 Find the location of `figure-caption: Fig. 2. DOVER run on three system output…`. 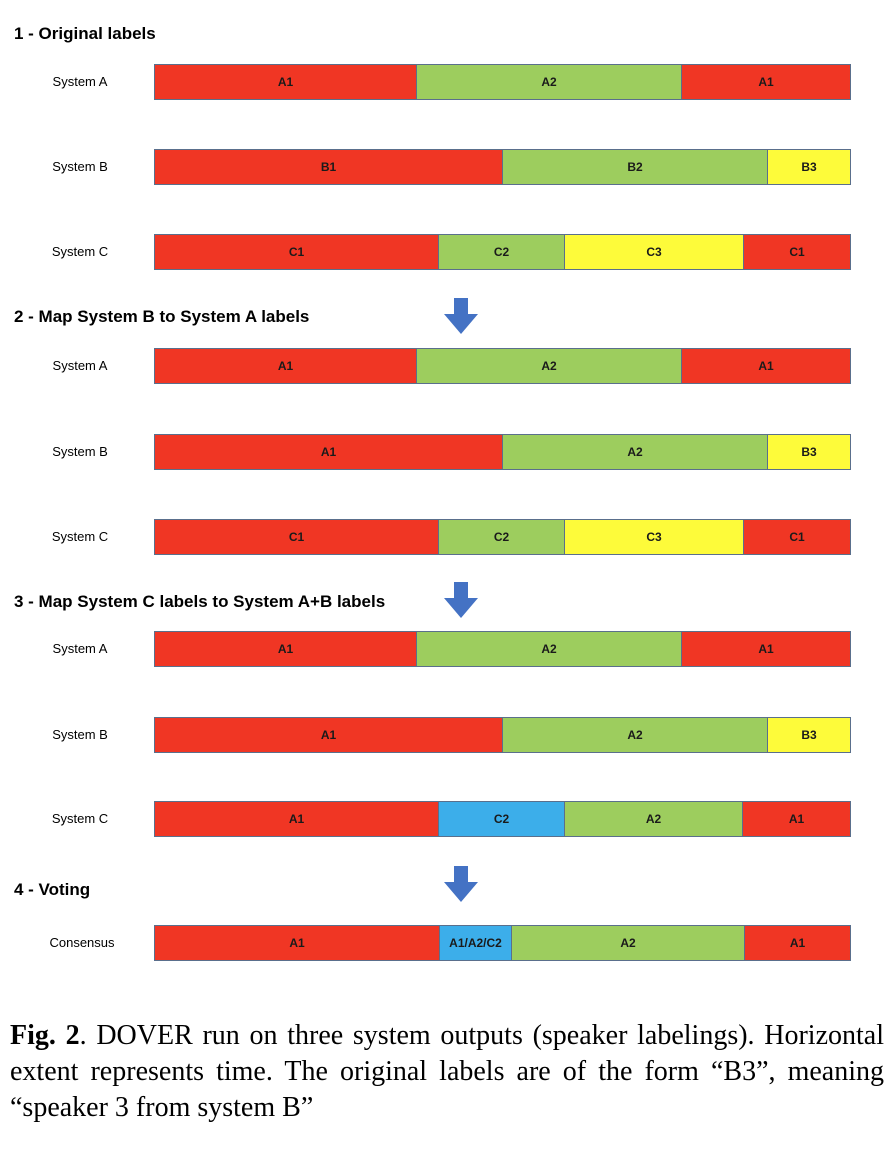

figure-caption: Fig. 2. DOVER run on three system output… is located at coordinates (447, 1072).